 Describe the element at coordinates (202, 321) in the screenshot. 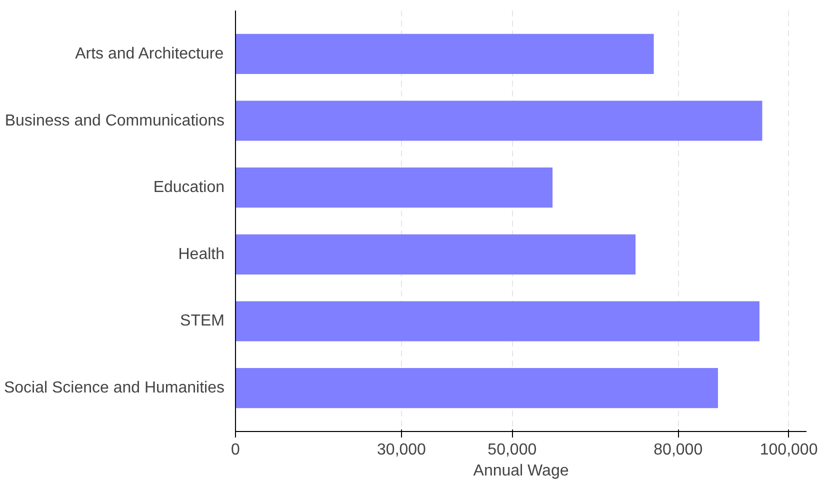

I see `y-tick-label: STEM` at that location.